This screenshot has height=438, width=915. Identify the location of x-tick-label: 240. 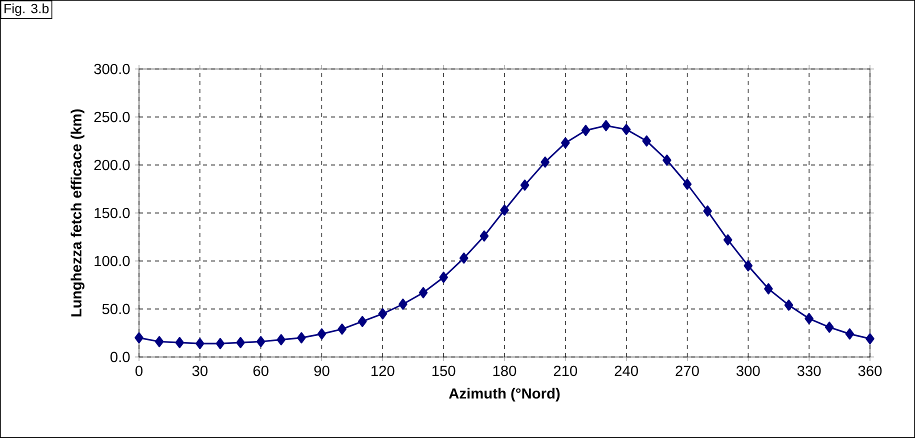
(626, 371).